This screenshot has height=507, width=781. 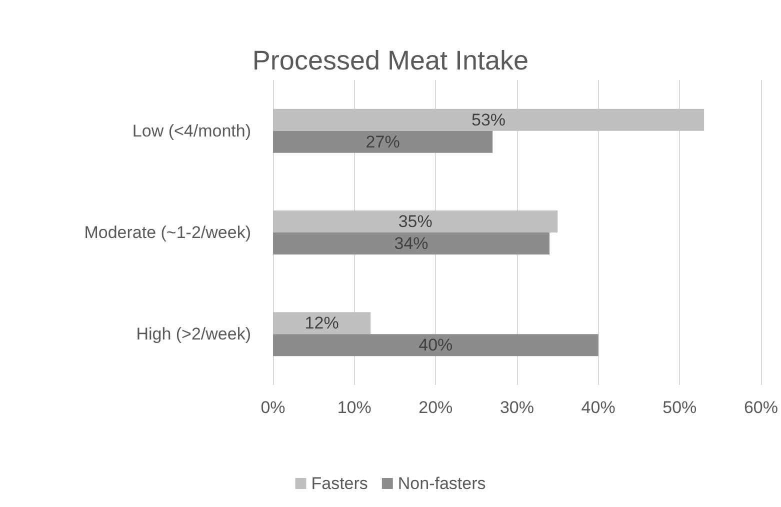 What do you see at coordinates (167, 232) in the screenshot?
I see `y-tick-label: Moderate (~1-2/week)` at bounding box center [167, 232].